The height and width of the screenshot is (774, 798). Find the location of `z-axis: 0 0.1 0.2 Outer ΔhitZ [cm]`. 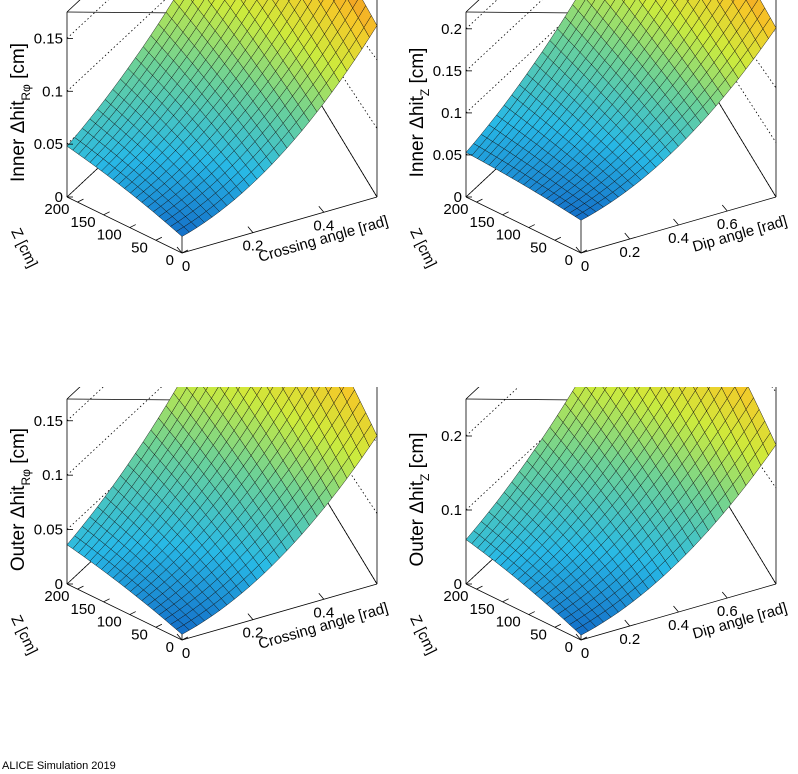

z-axis: 0 0.1 0.2 Outer ΔhitZ [cm] is located at coordinates (439, 510).